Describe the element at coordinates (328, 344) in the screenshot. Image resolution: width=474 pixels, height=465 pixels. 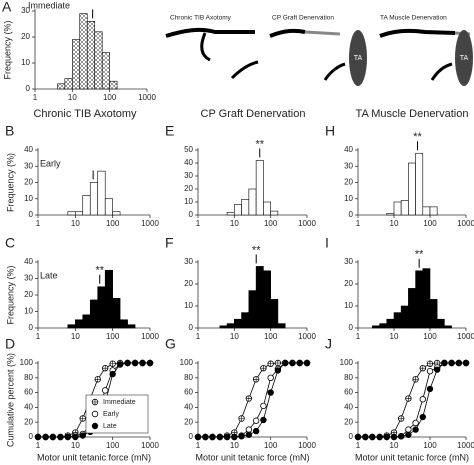
I see `panel-letter: J` at that location.